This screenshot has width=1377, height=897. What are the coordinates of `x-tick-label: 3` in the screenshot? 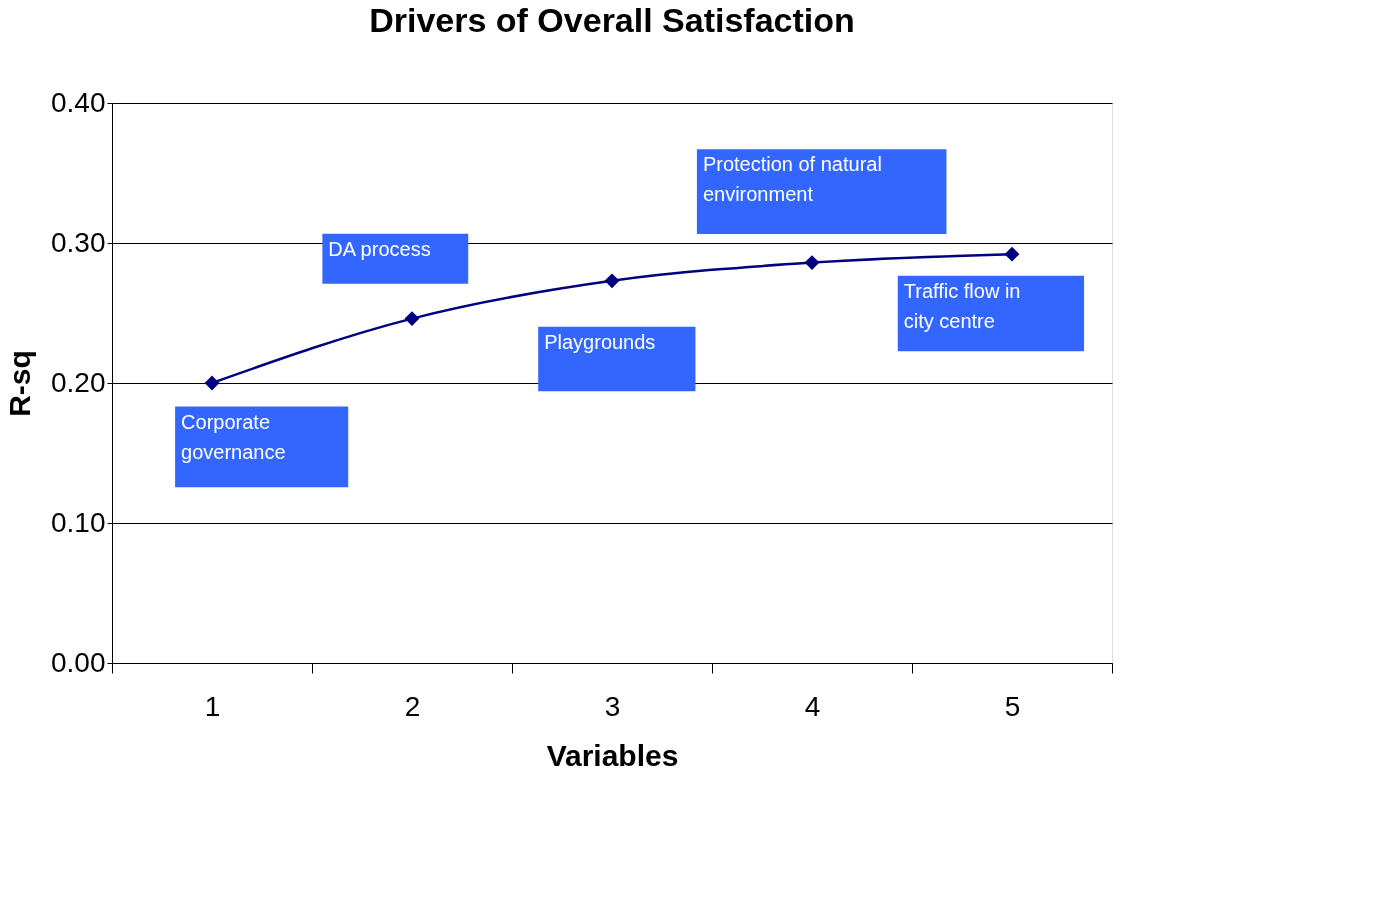 It's located at (612, 706).